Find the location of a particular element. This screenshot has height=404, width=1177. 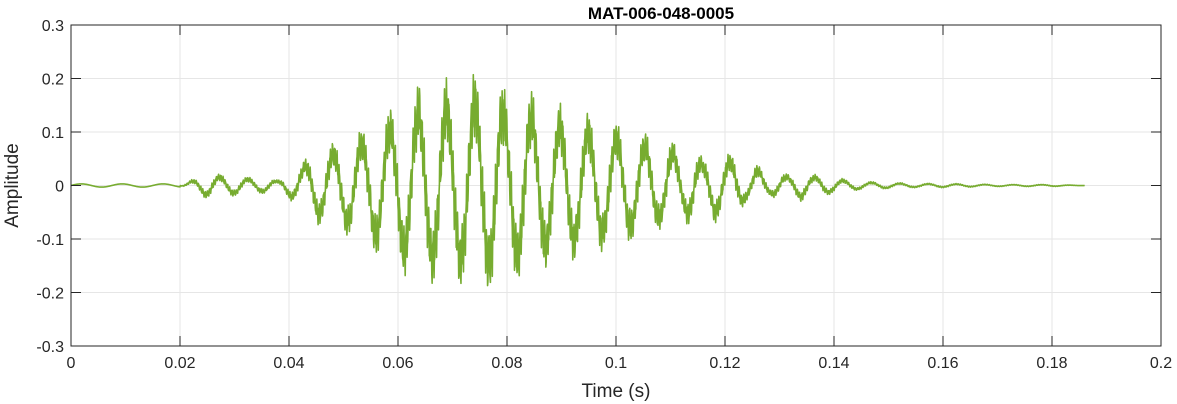

x-tick-label: 0.18 is located at coordinates (1051, 363).